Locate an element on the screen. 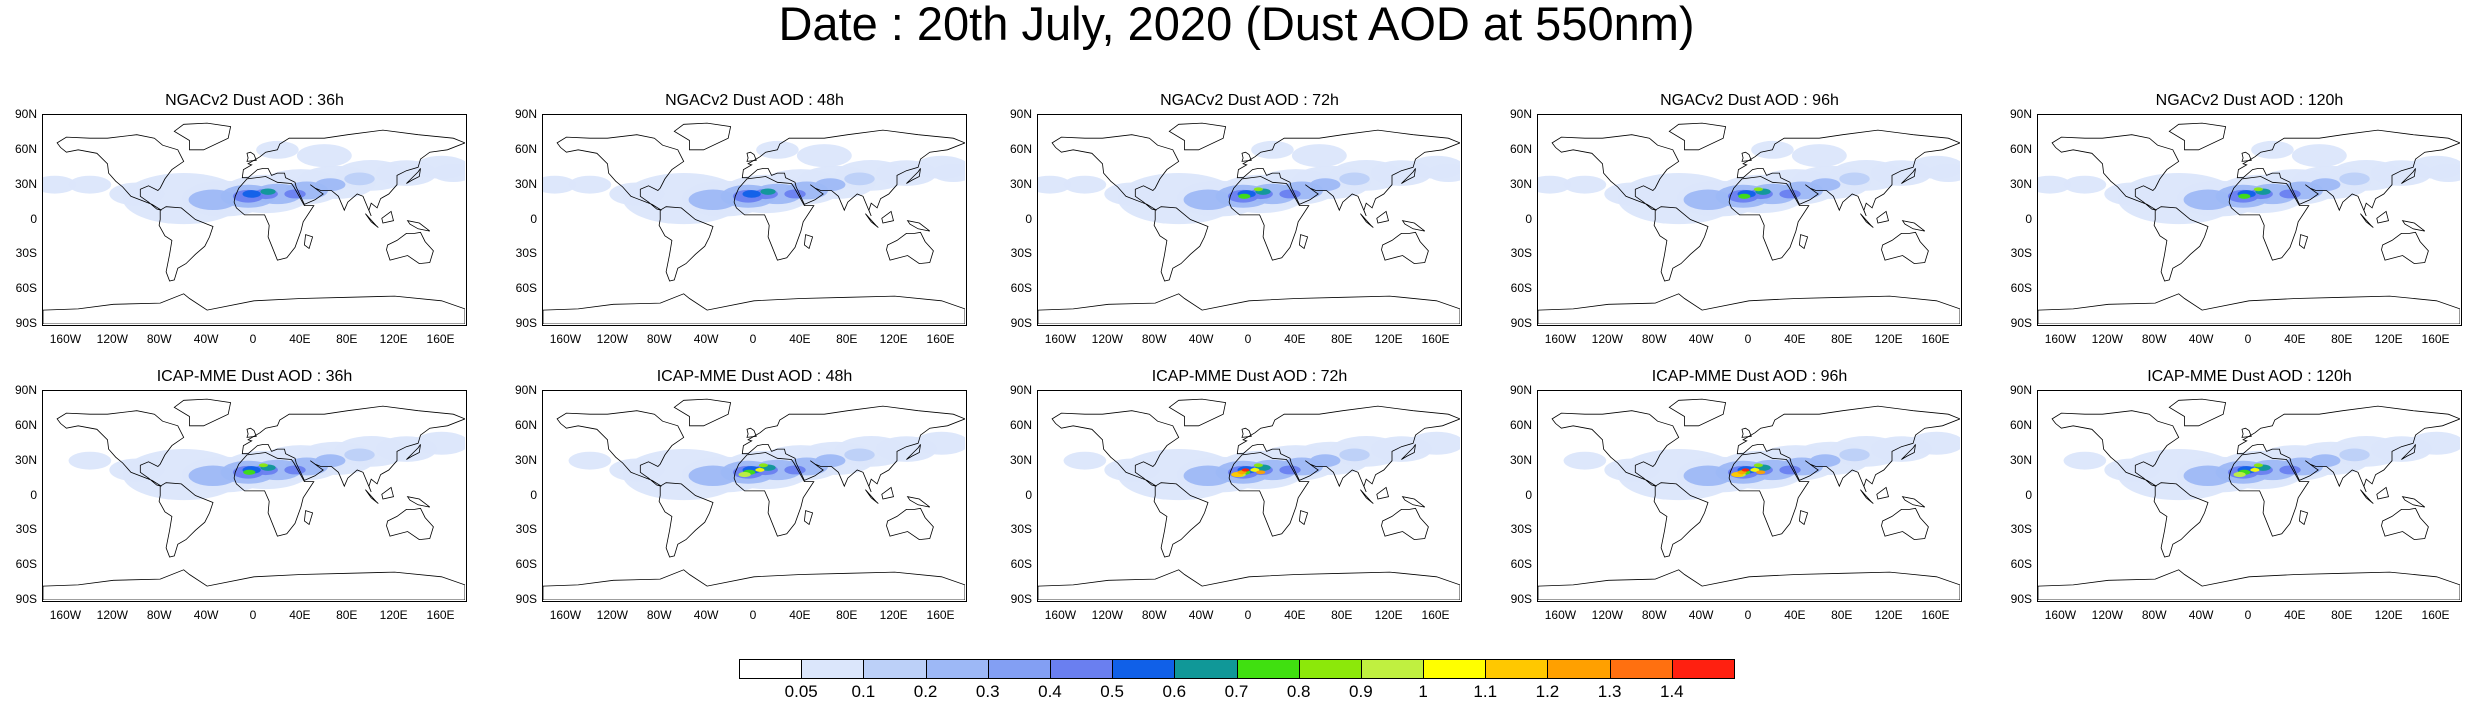  map-frame is located at coordinates (2249, 496).